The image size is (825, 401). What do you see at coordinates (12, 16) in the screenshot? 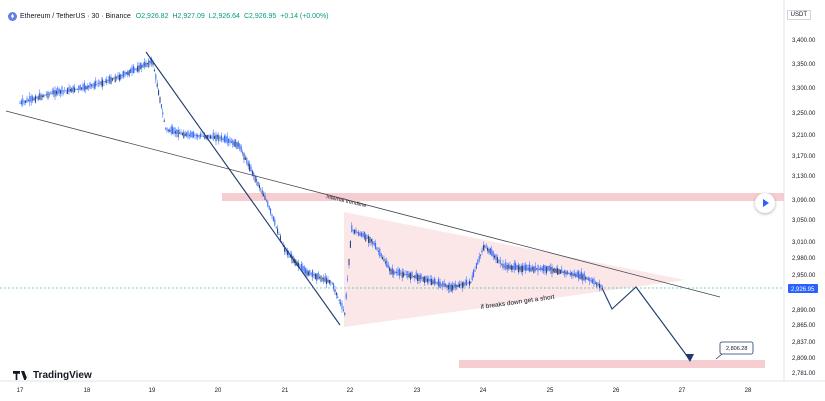
I see `ethereum-logo-icon` at bounding box center [12, 16].